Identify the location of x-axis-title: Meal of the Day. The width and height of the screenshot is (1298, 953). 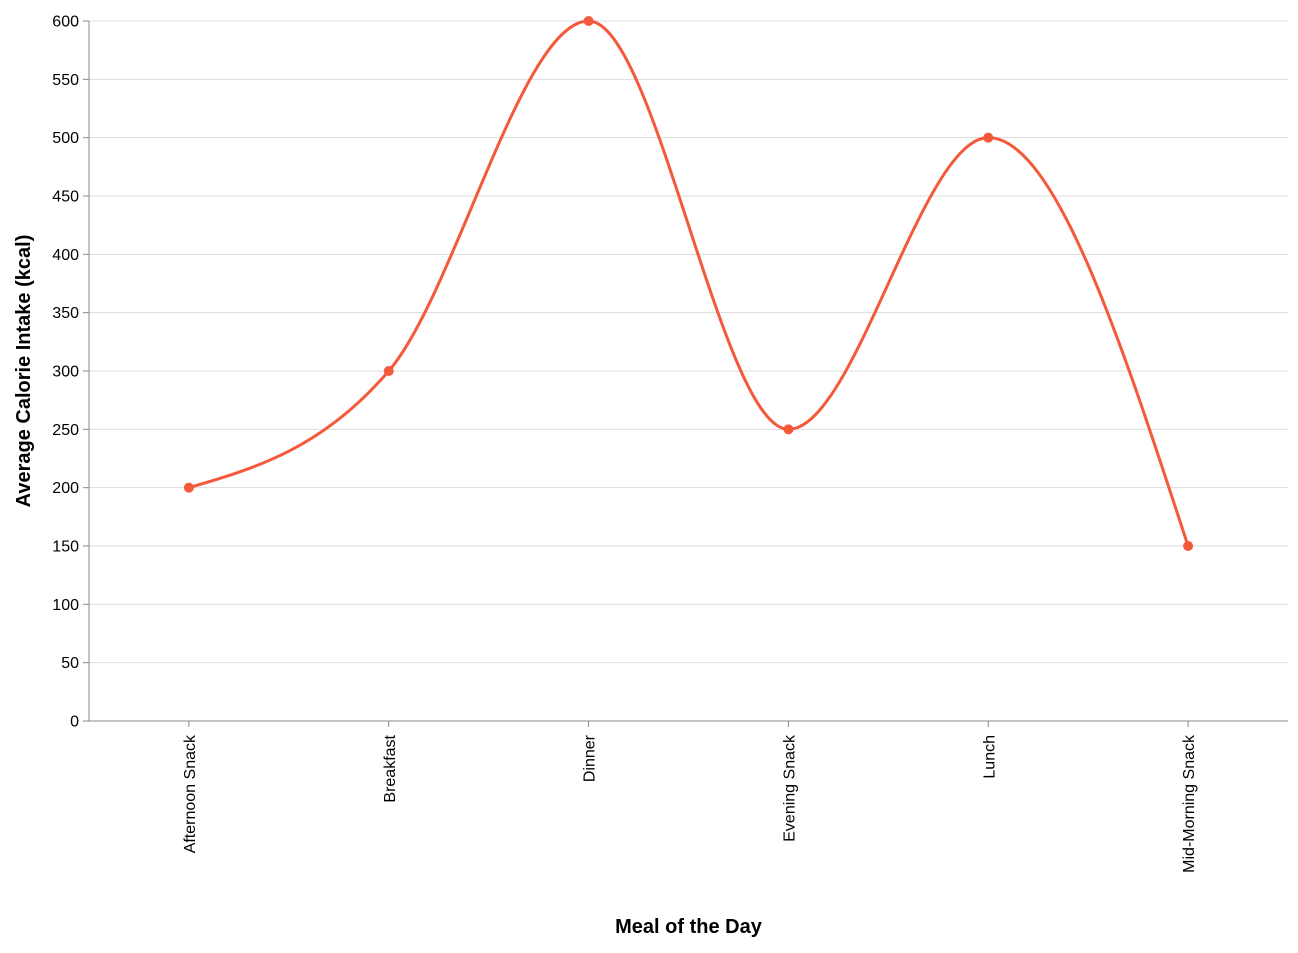
(689, 927).